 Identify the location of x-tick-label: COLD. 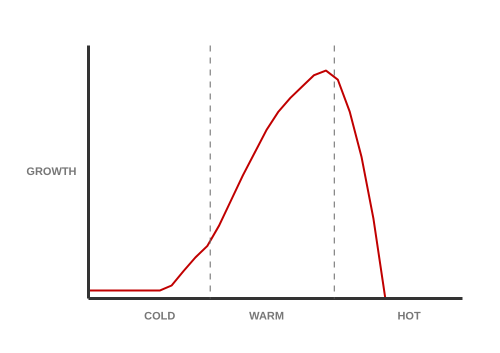
(160, 316).